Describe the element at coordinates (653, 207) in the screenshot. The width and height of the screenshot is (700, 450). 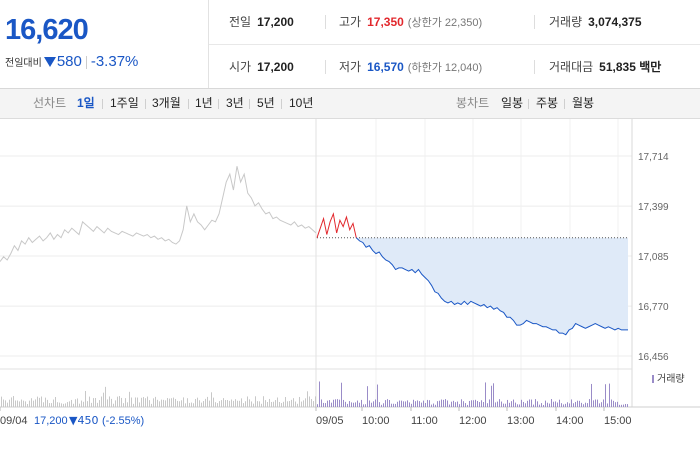
I see `y-tick-label: 17,399` at that location.